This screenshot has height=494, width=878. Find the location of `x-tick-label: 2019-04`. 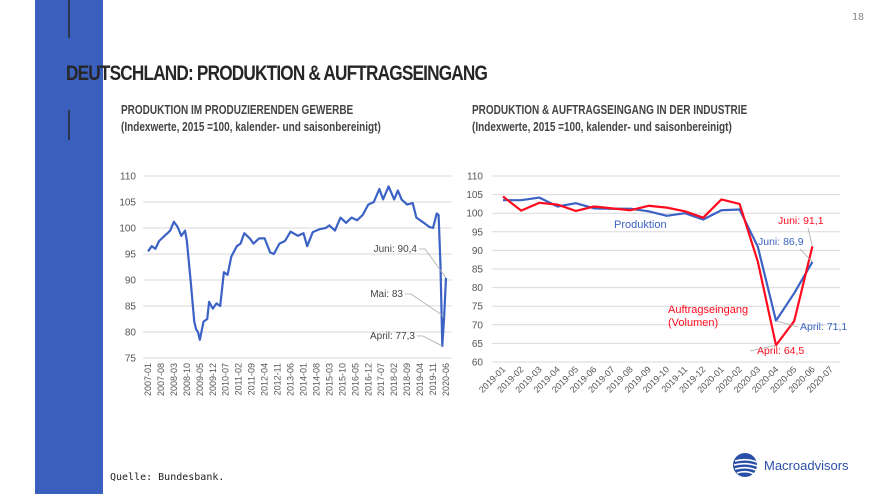

x-tick-label: 2019-04 is located at coordinates (420, 379).